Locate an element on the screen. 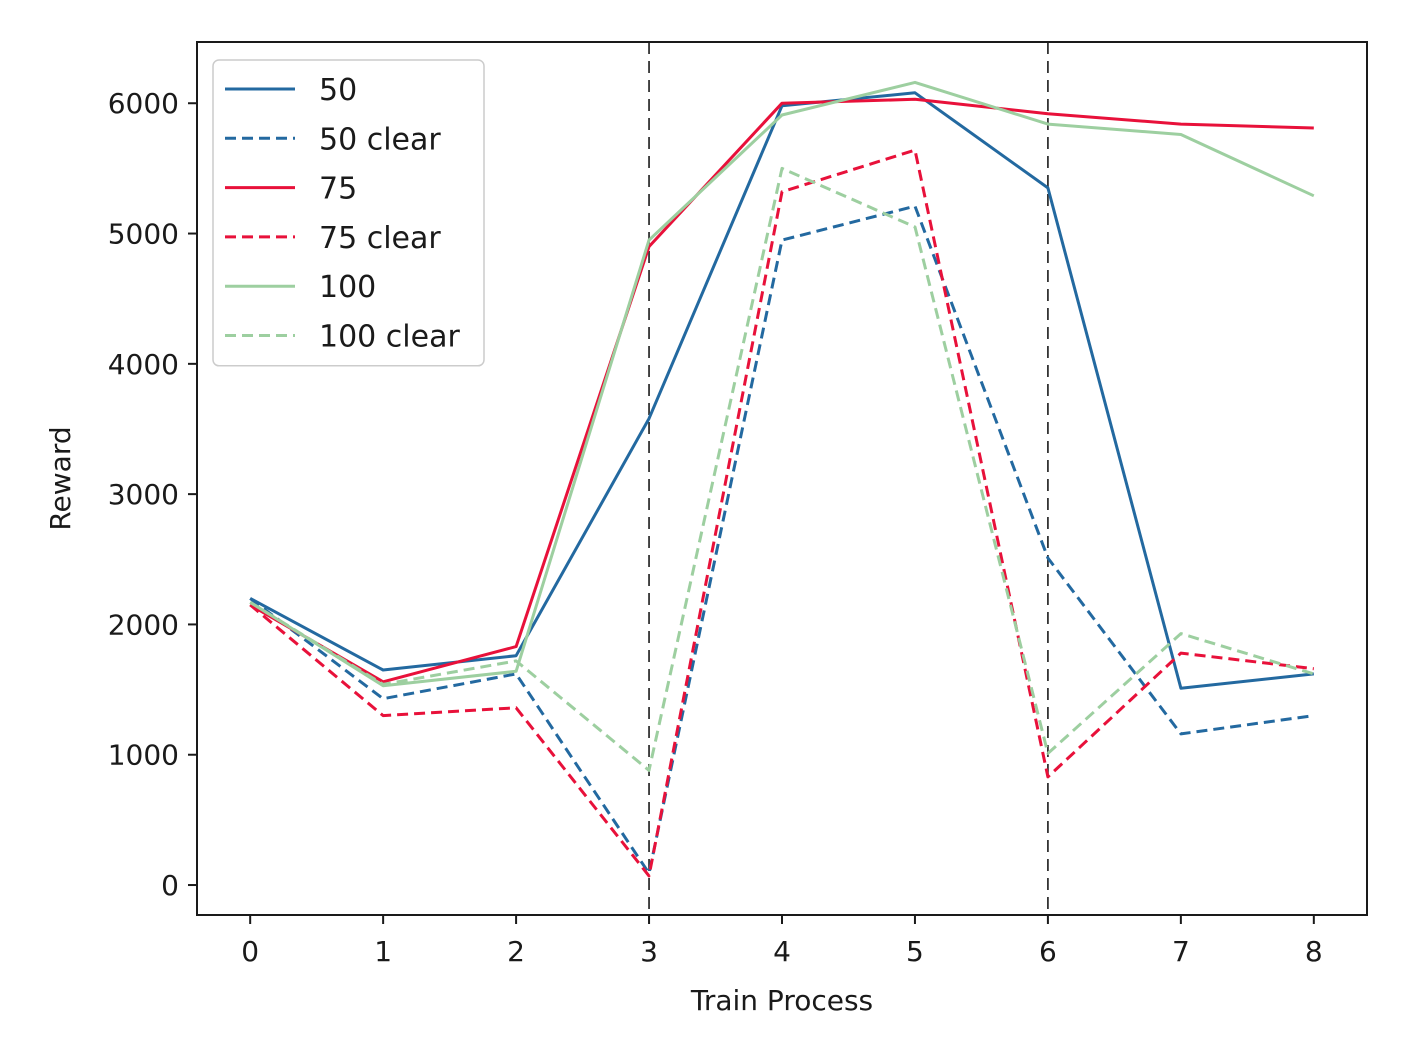  legend-label: 100 is located at coordinates (347, 287).